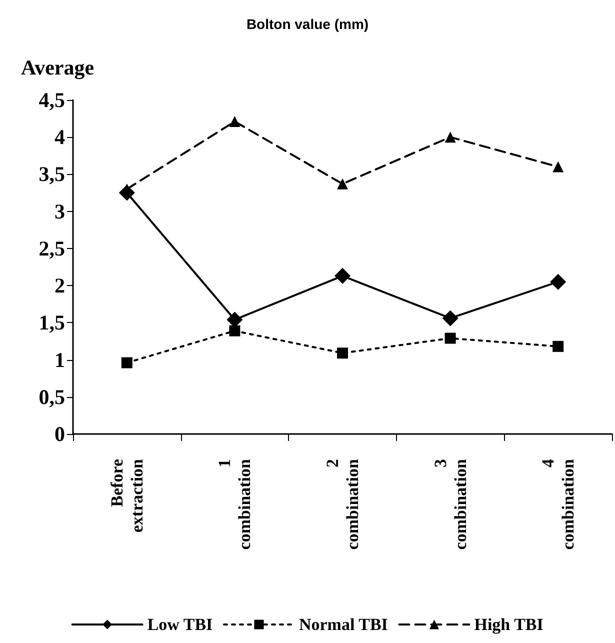  Describe the element at coordinates (59, 211) in the screenshot. I see `y-tick-label: 3` at that location.